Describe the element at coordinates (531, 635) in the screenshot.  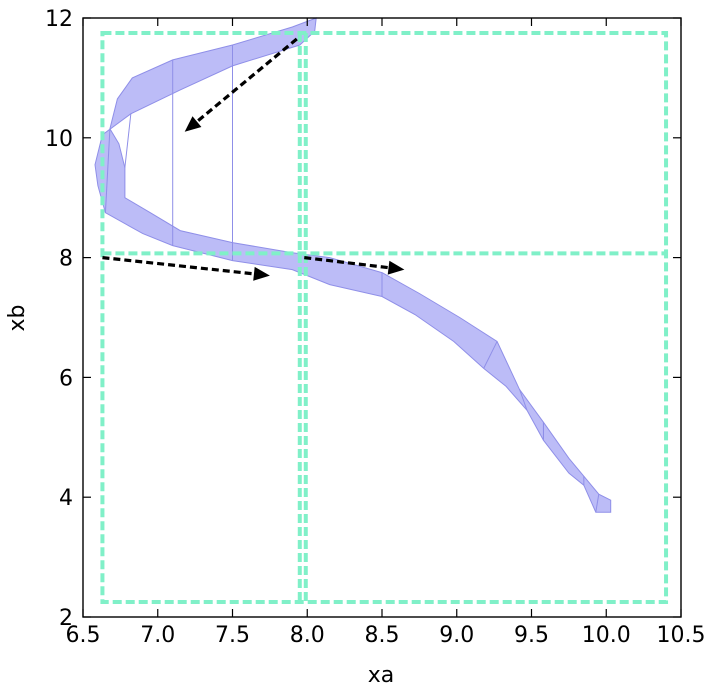
I see `x-tick-label: 9.5` at that location.